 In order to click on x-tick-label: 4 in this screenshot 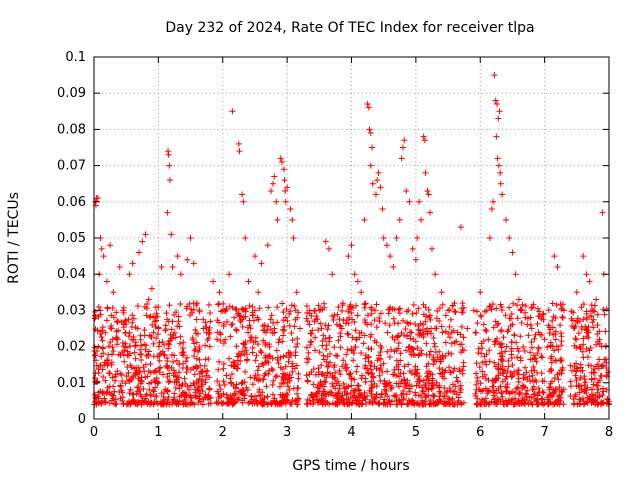, I will do `click(351, 432)`.